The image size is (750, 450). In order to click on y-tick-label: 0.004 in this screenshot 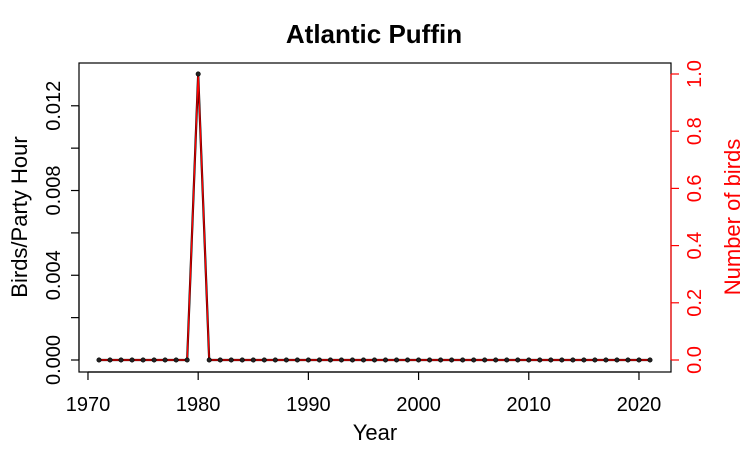, I will do `click(54, 275)`.